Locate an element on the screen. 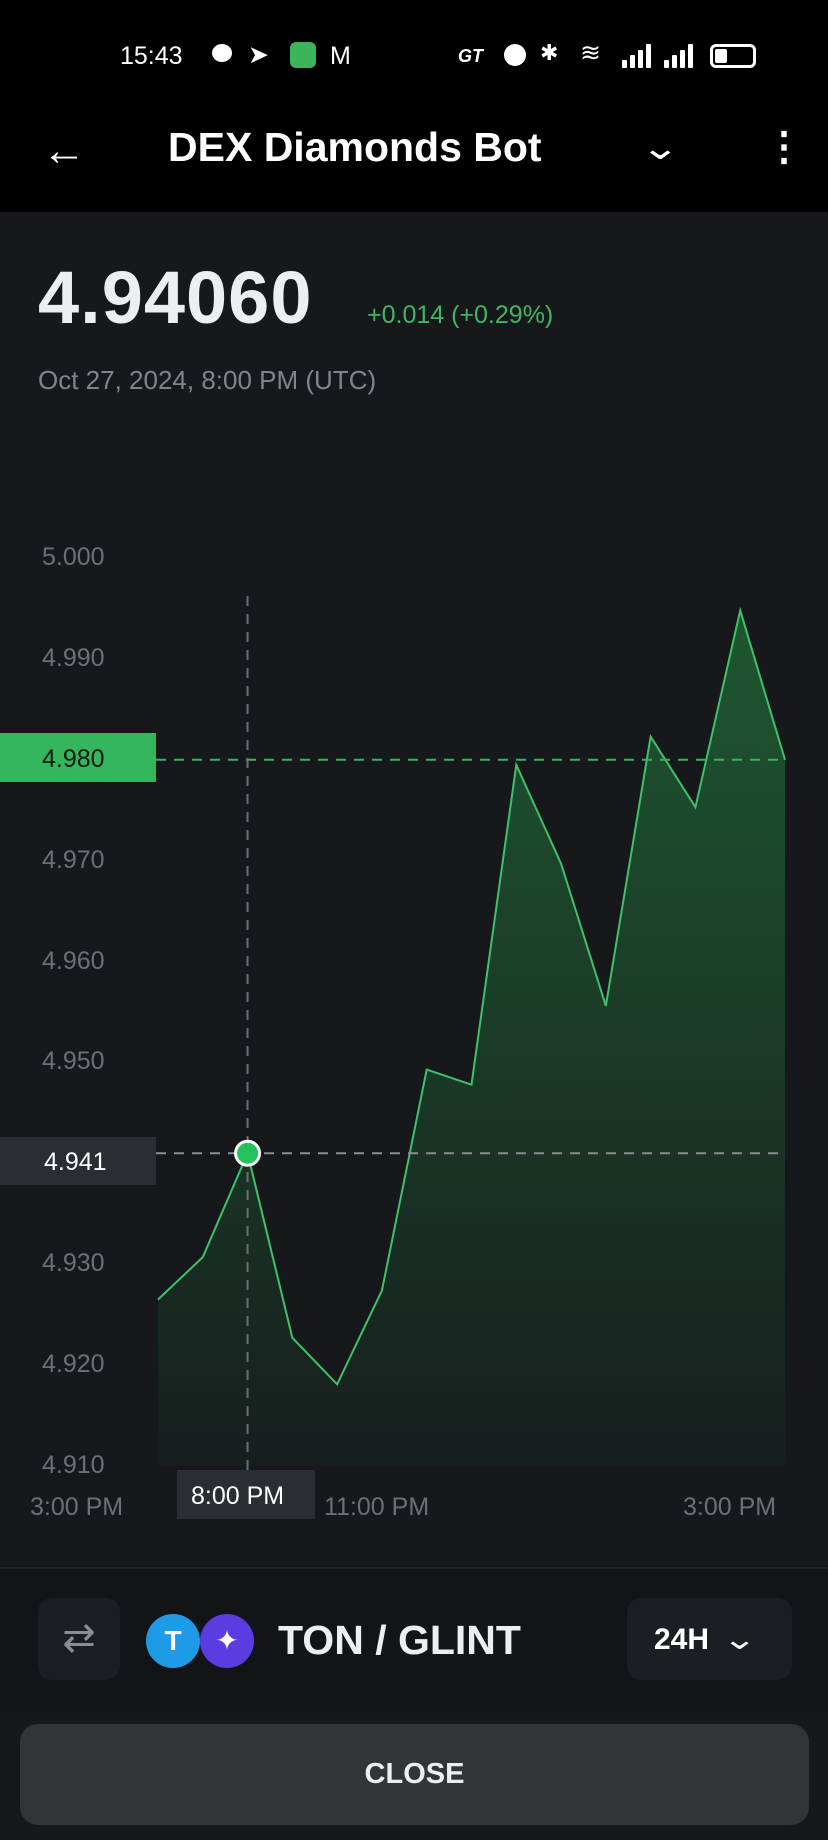 The image size is (828, 1840). y-tick: 4.950 is located at coordinates (73, 1061).